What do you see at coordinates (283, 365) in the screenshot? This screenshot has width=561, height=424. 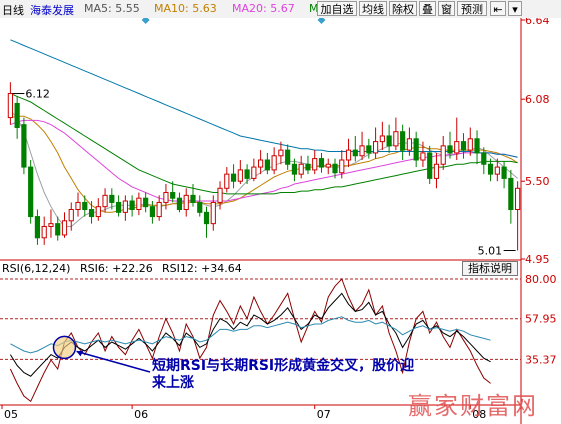 I see `rsi-annotation-line1: 短期RSI与长期RSI形成黄金交叉，股价迎` at bounding box center [283, 365].